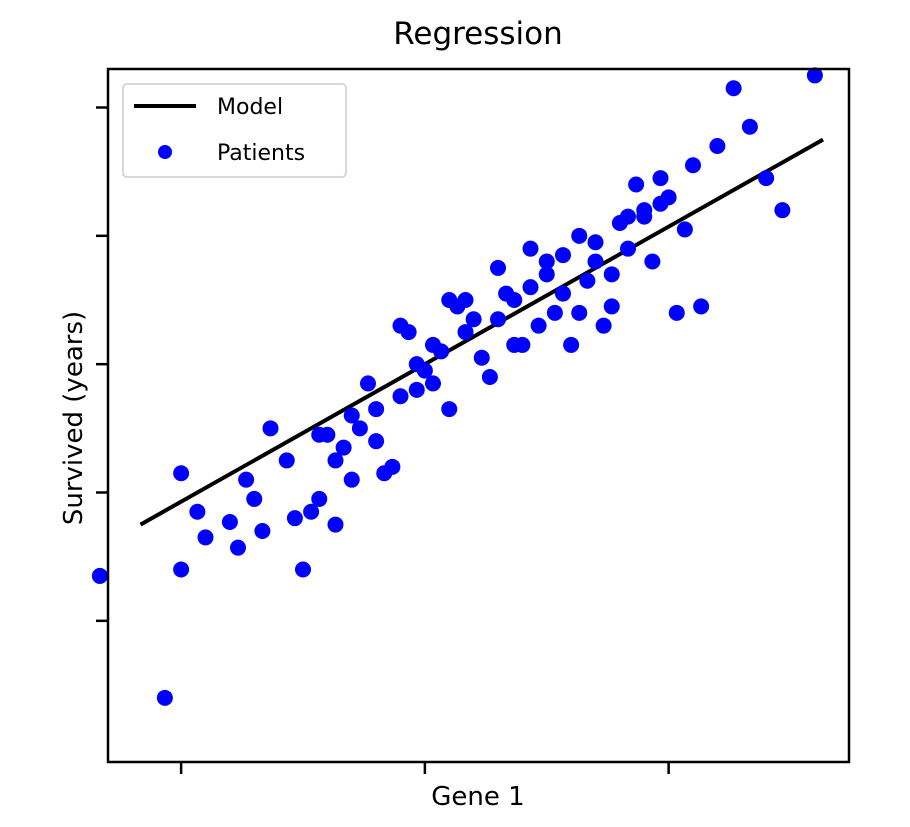 The image size is (910, 827). Describe the element at coordinates (477, 797) in the screenshot. I see `x-axis-label: Gene 1` at that location.